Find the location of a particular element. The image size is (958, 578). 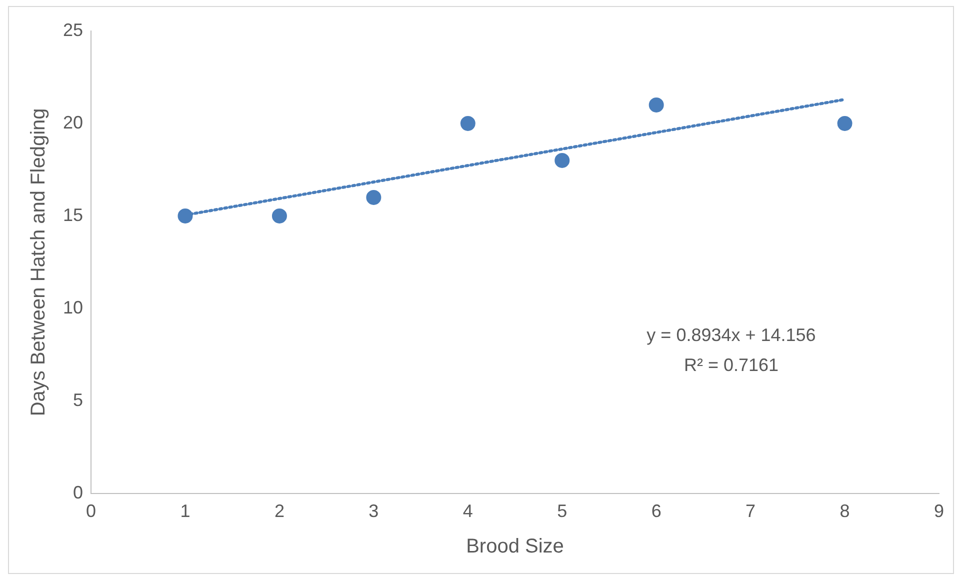

x-tick-label: 7 is located at coordinates (751, 511).